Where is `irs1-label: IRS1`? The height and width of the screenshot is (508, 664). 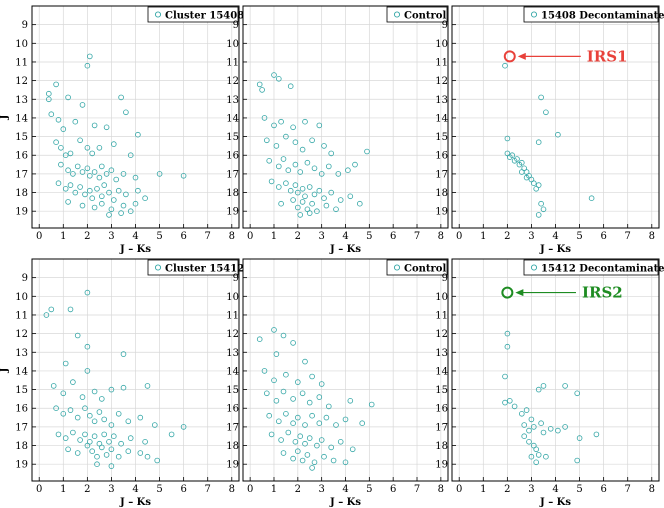 irs1-label: IRS1 is located at coordinates (607, 56).